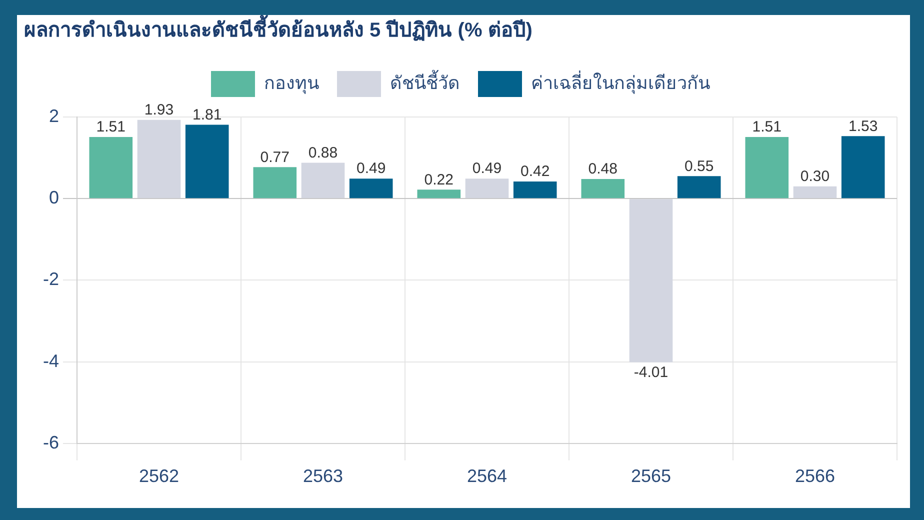  I want to click on data-label: 0.77, so click(275, 157).